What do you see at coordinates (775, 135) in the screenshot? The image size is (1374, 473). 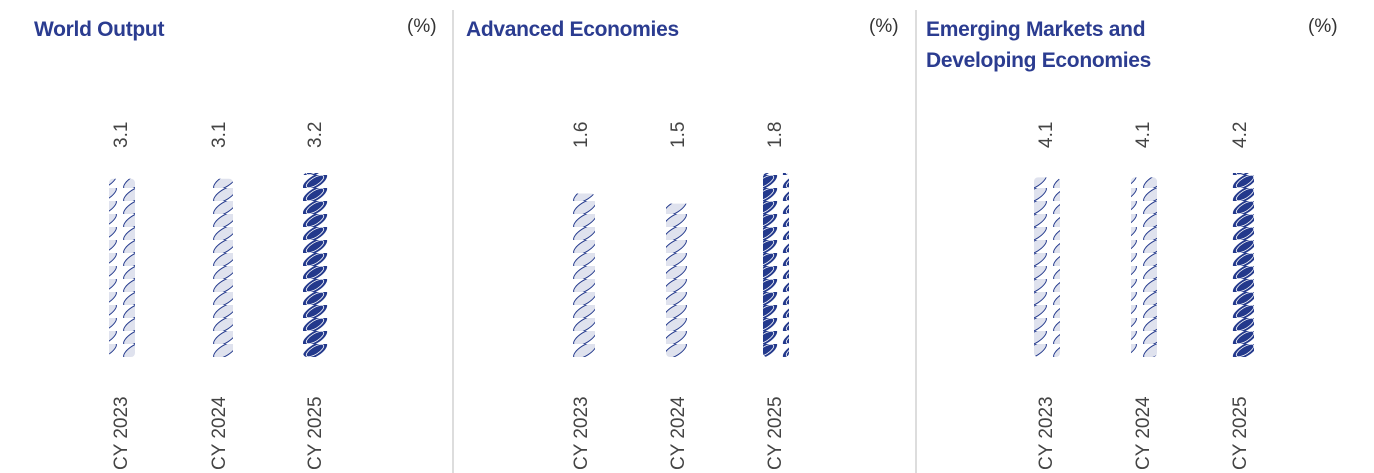 I see `value-label: 1.8` at bounding box center [775, 135].